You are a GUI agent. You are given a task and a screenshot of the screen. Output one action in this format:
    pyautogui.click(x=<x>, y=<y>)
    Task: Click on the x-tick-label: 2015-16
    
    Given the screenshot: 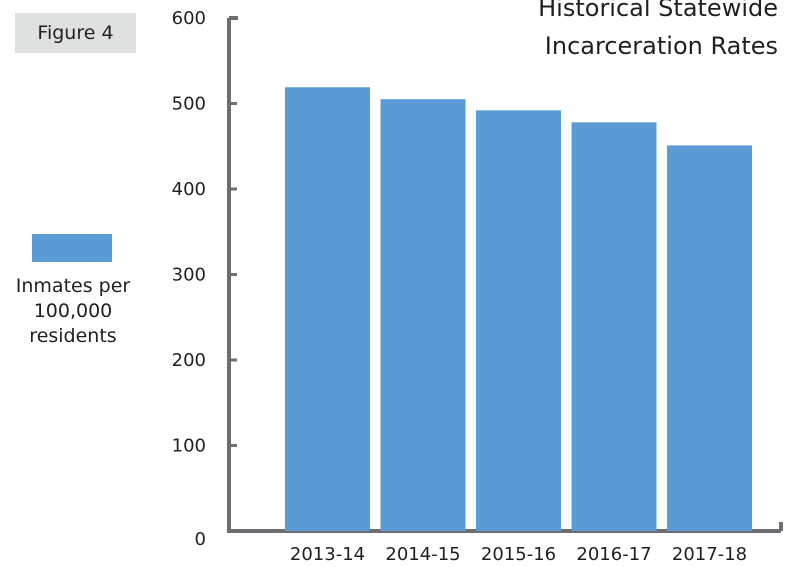 What is the action you would take?
    pyautogui.click(x=518, y=554)
    